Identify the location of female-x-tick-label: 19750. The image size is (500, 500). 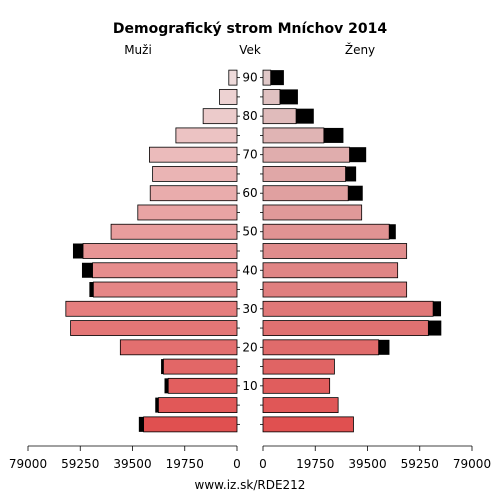
(315, 464).